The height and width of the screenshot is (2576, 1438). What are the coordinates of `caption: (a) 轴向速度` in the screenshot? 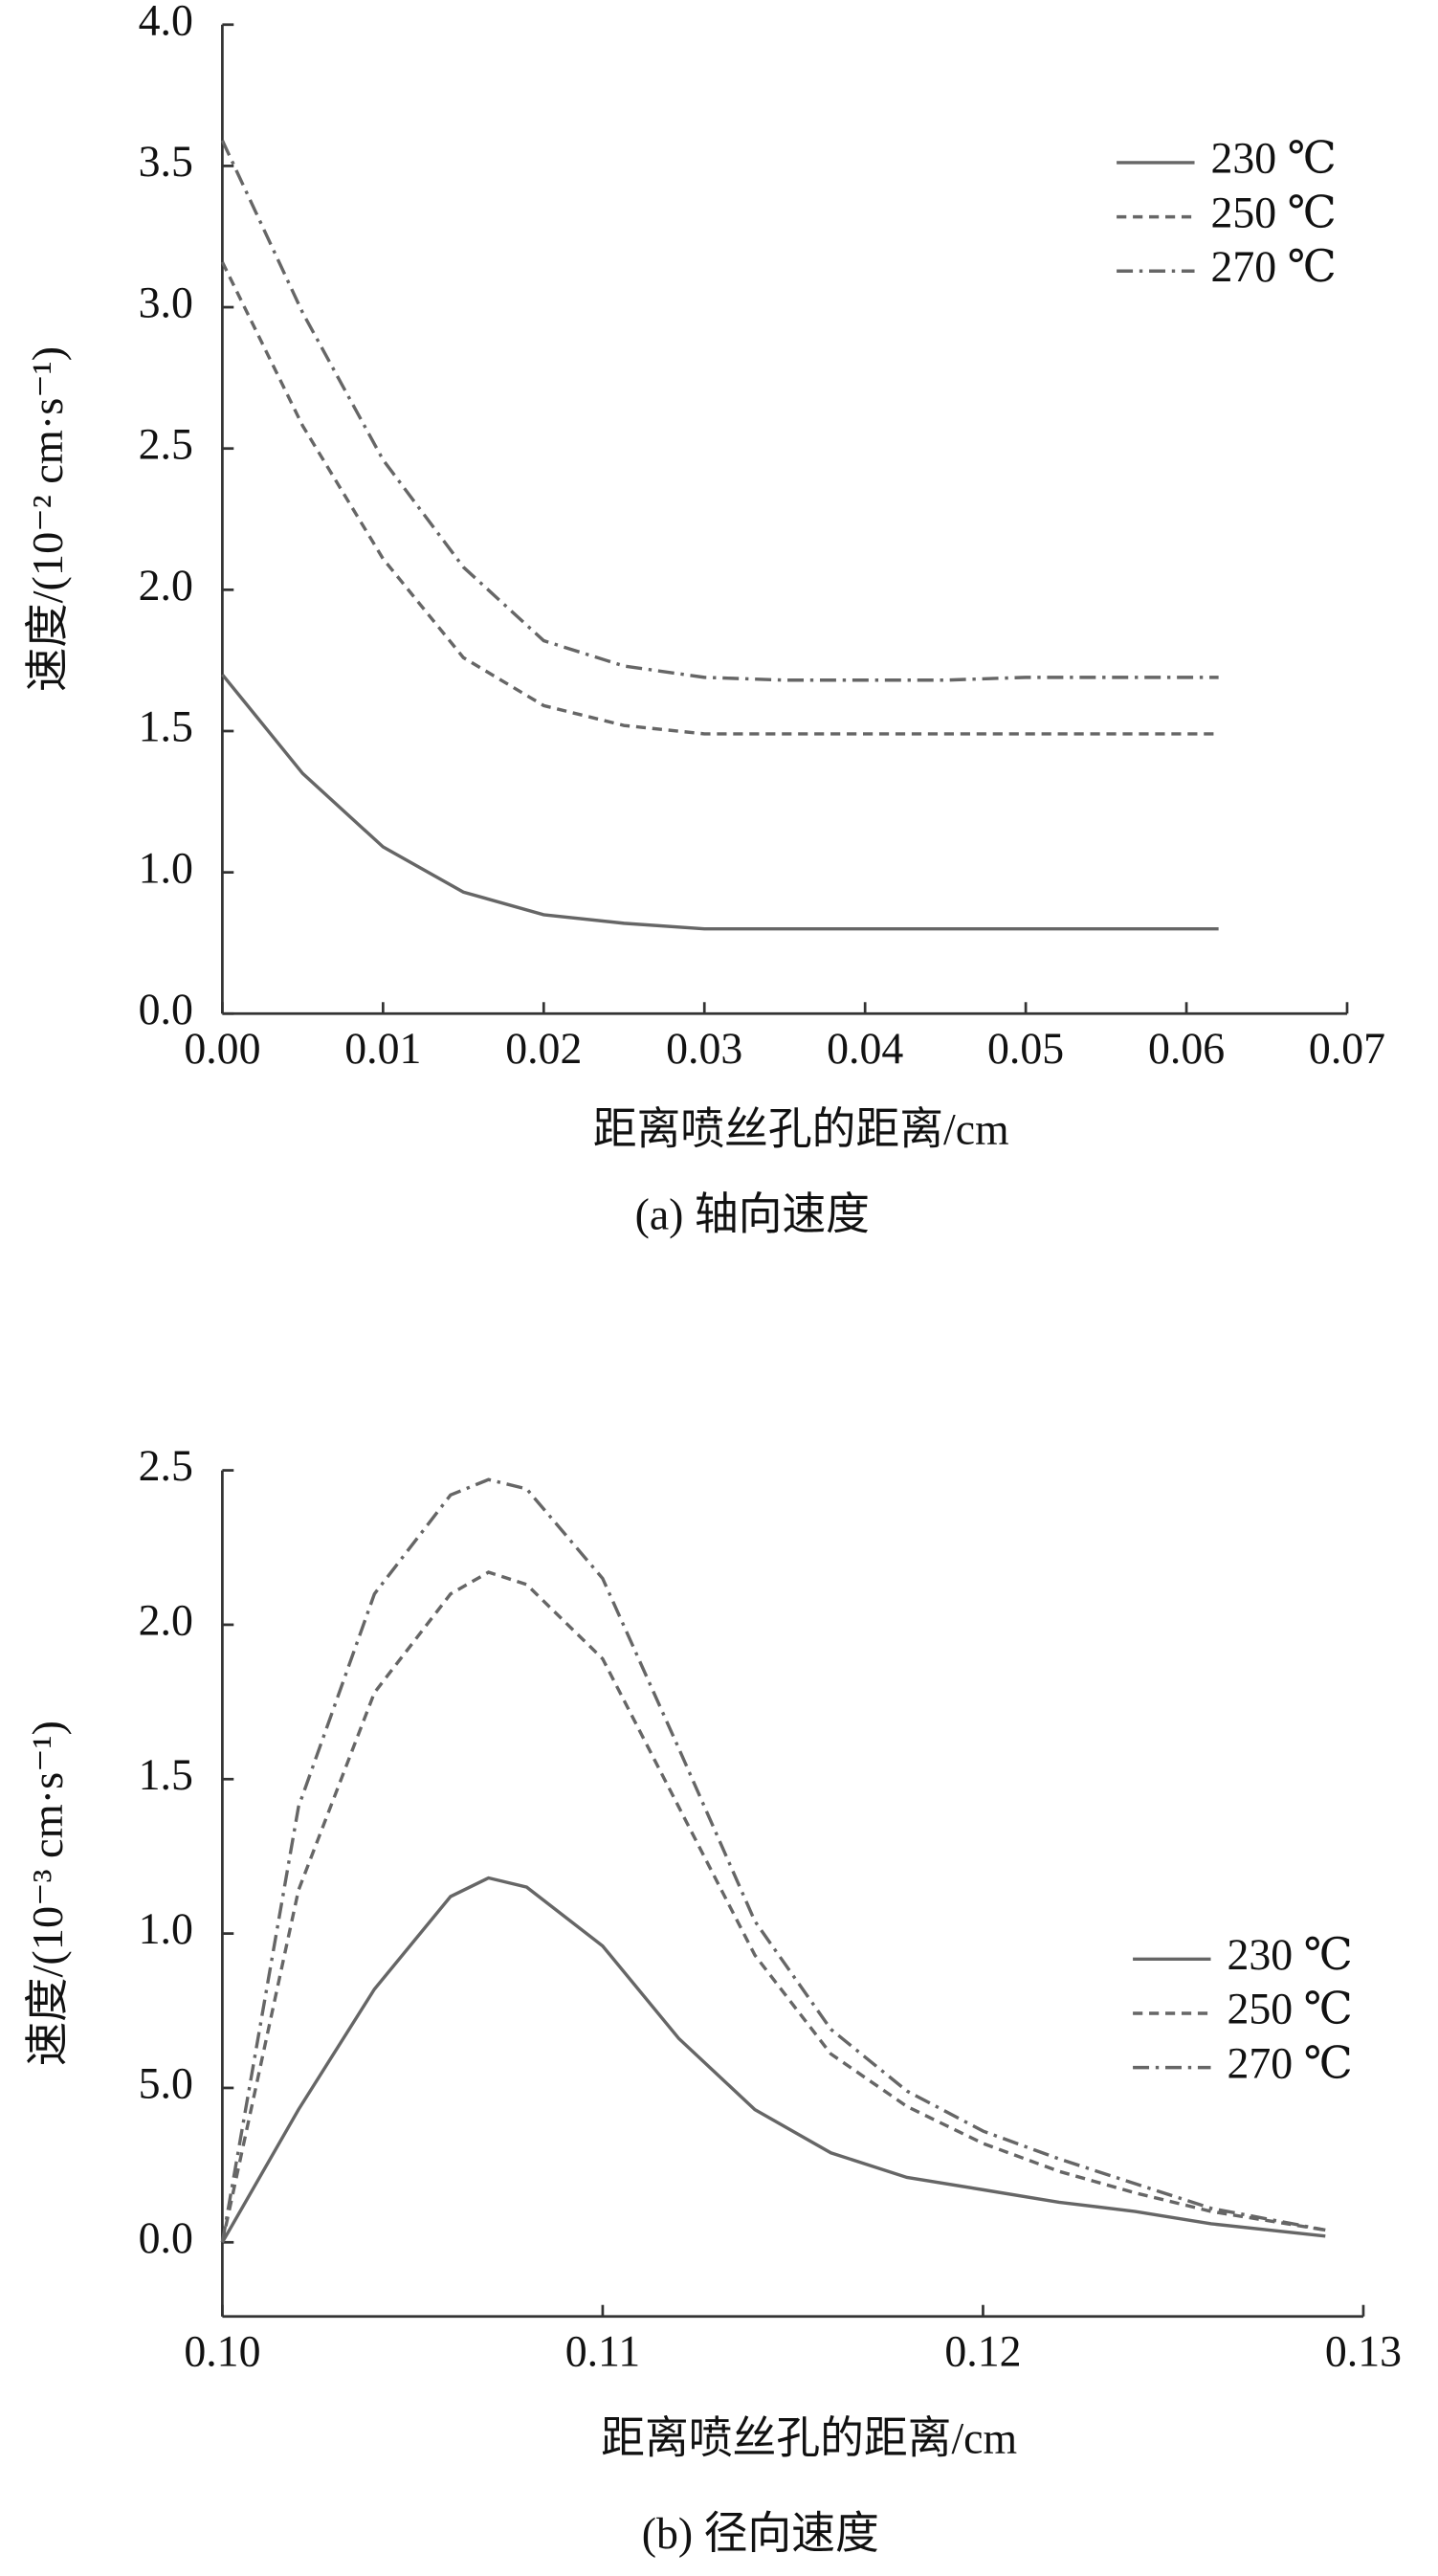 It's located at (752, 1213).